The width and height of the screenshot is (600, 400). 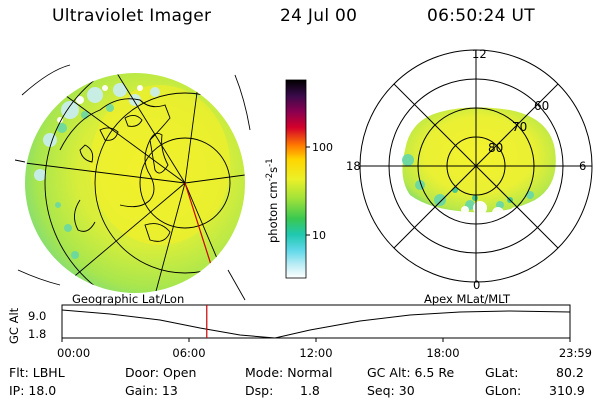 What do you see at coordinates (289, 372) in the screenshot?
I see `info-mode: Mode: Normal` at bounding box center [289, 372].